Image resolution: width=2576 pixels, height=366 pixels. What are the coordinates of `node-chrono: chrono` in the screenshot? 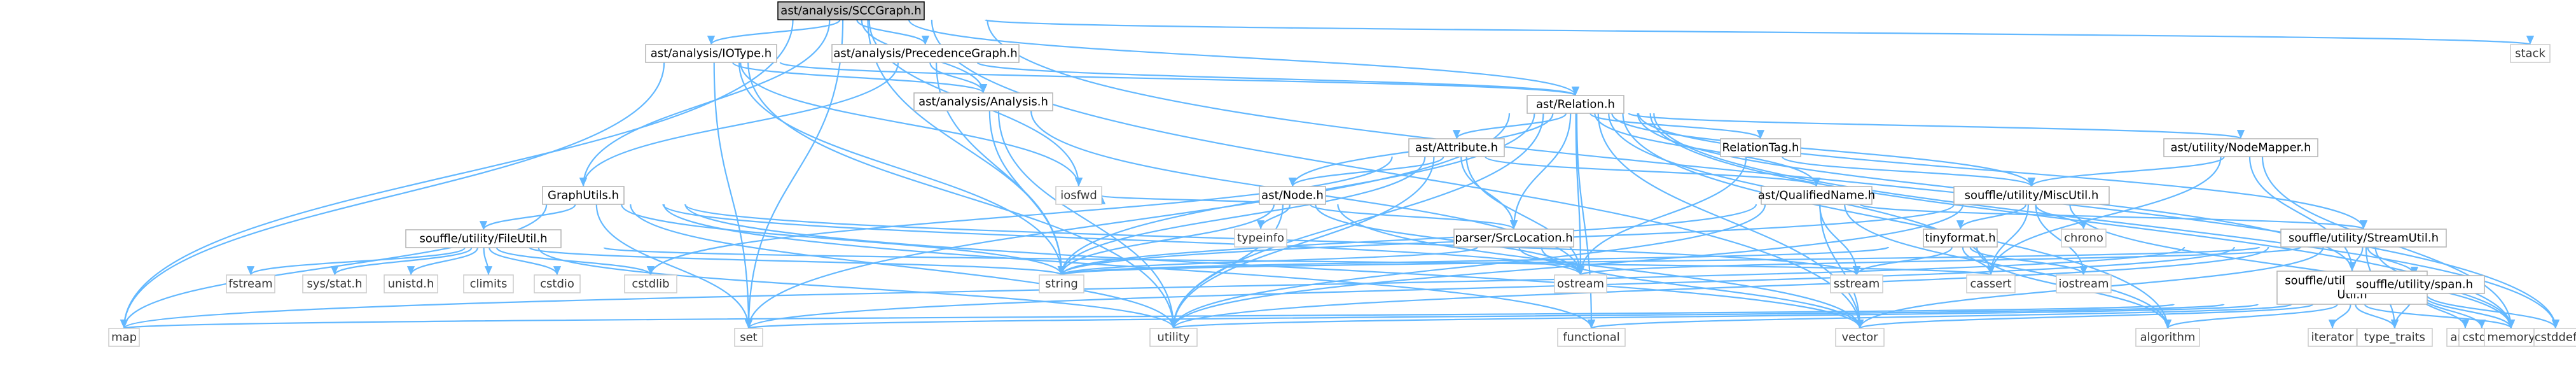 It's located at (2084, 238).